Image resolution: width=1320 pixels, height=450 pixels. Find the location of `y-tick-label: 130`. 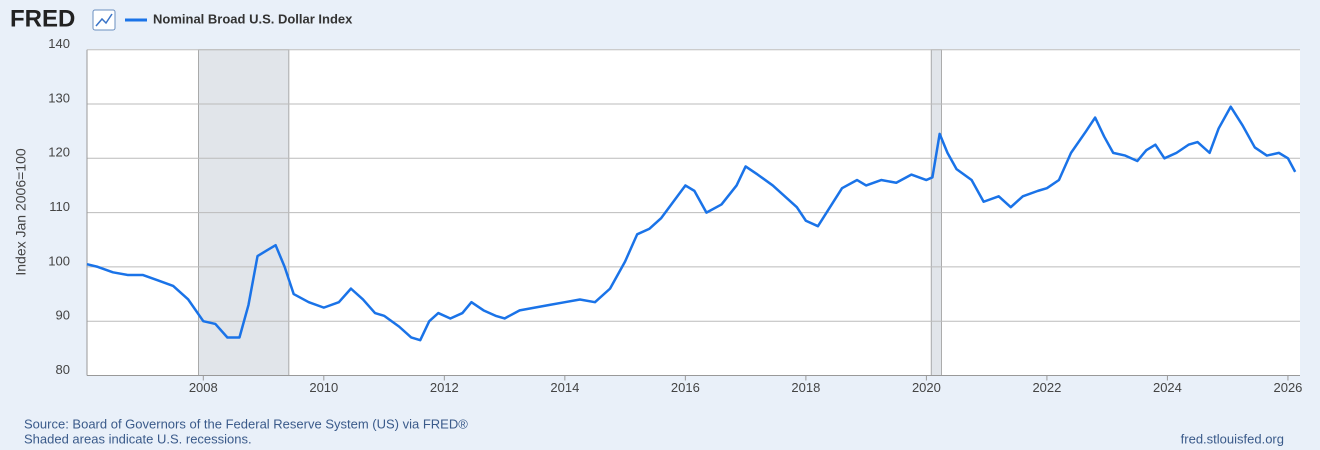

y-tick-label: 130 is located at coordinates (59, 97).